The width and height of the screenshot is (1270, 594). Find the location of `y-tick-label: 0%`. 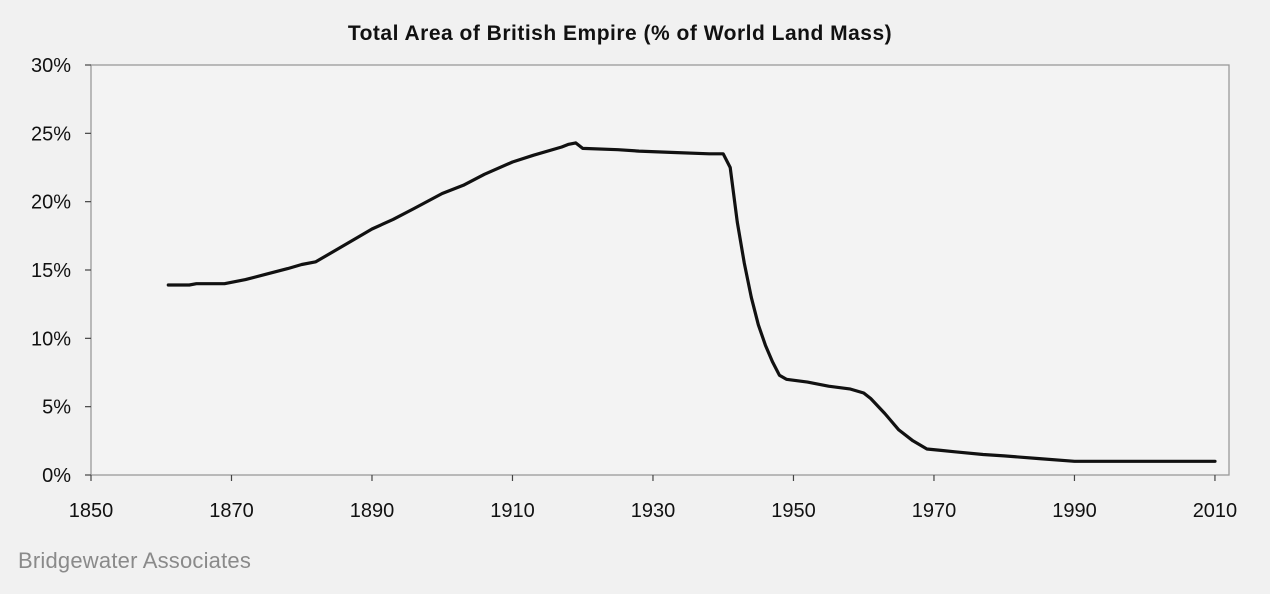

y-tick-label: 0% is located at coordinates (56, 476).